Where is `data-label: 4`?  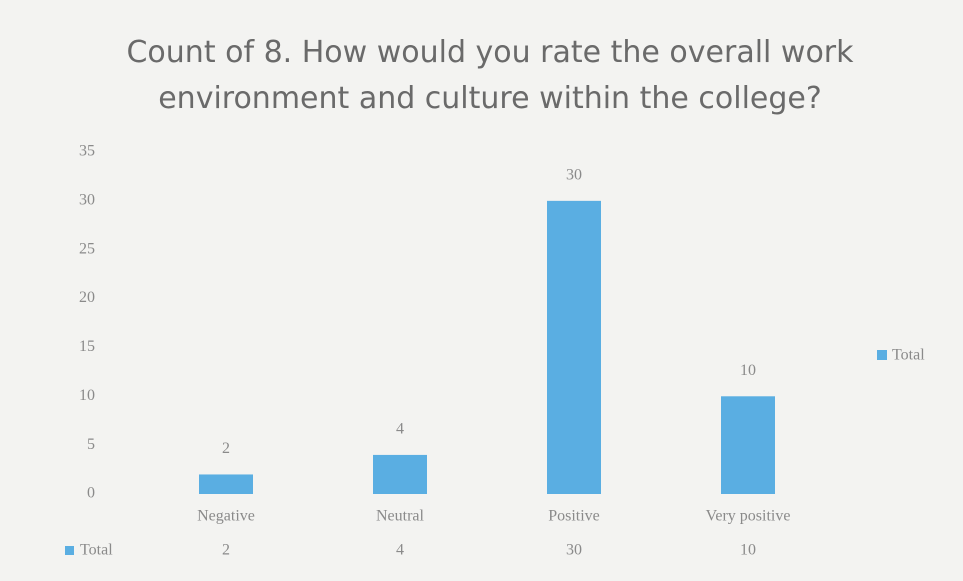 data-label: 4 is located at coordinates (400, 429).